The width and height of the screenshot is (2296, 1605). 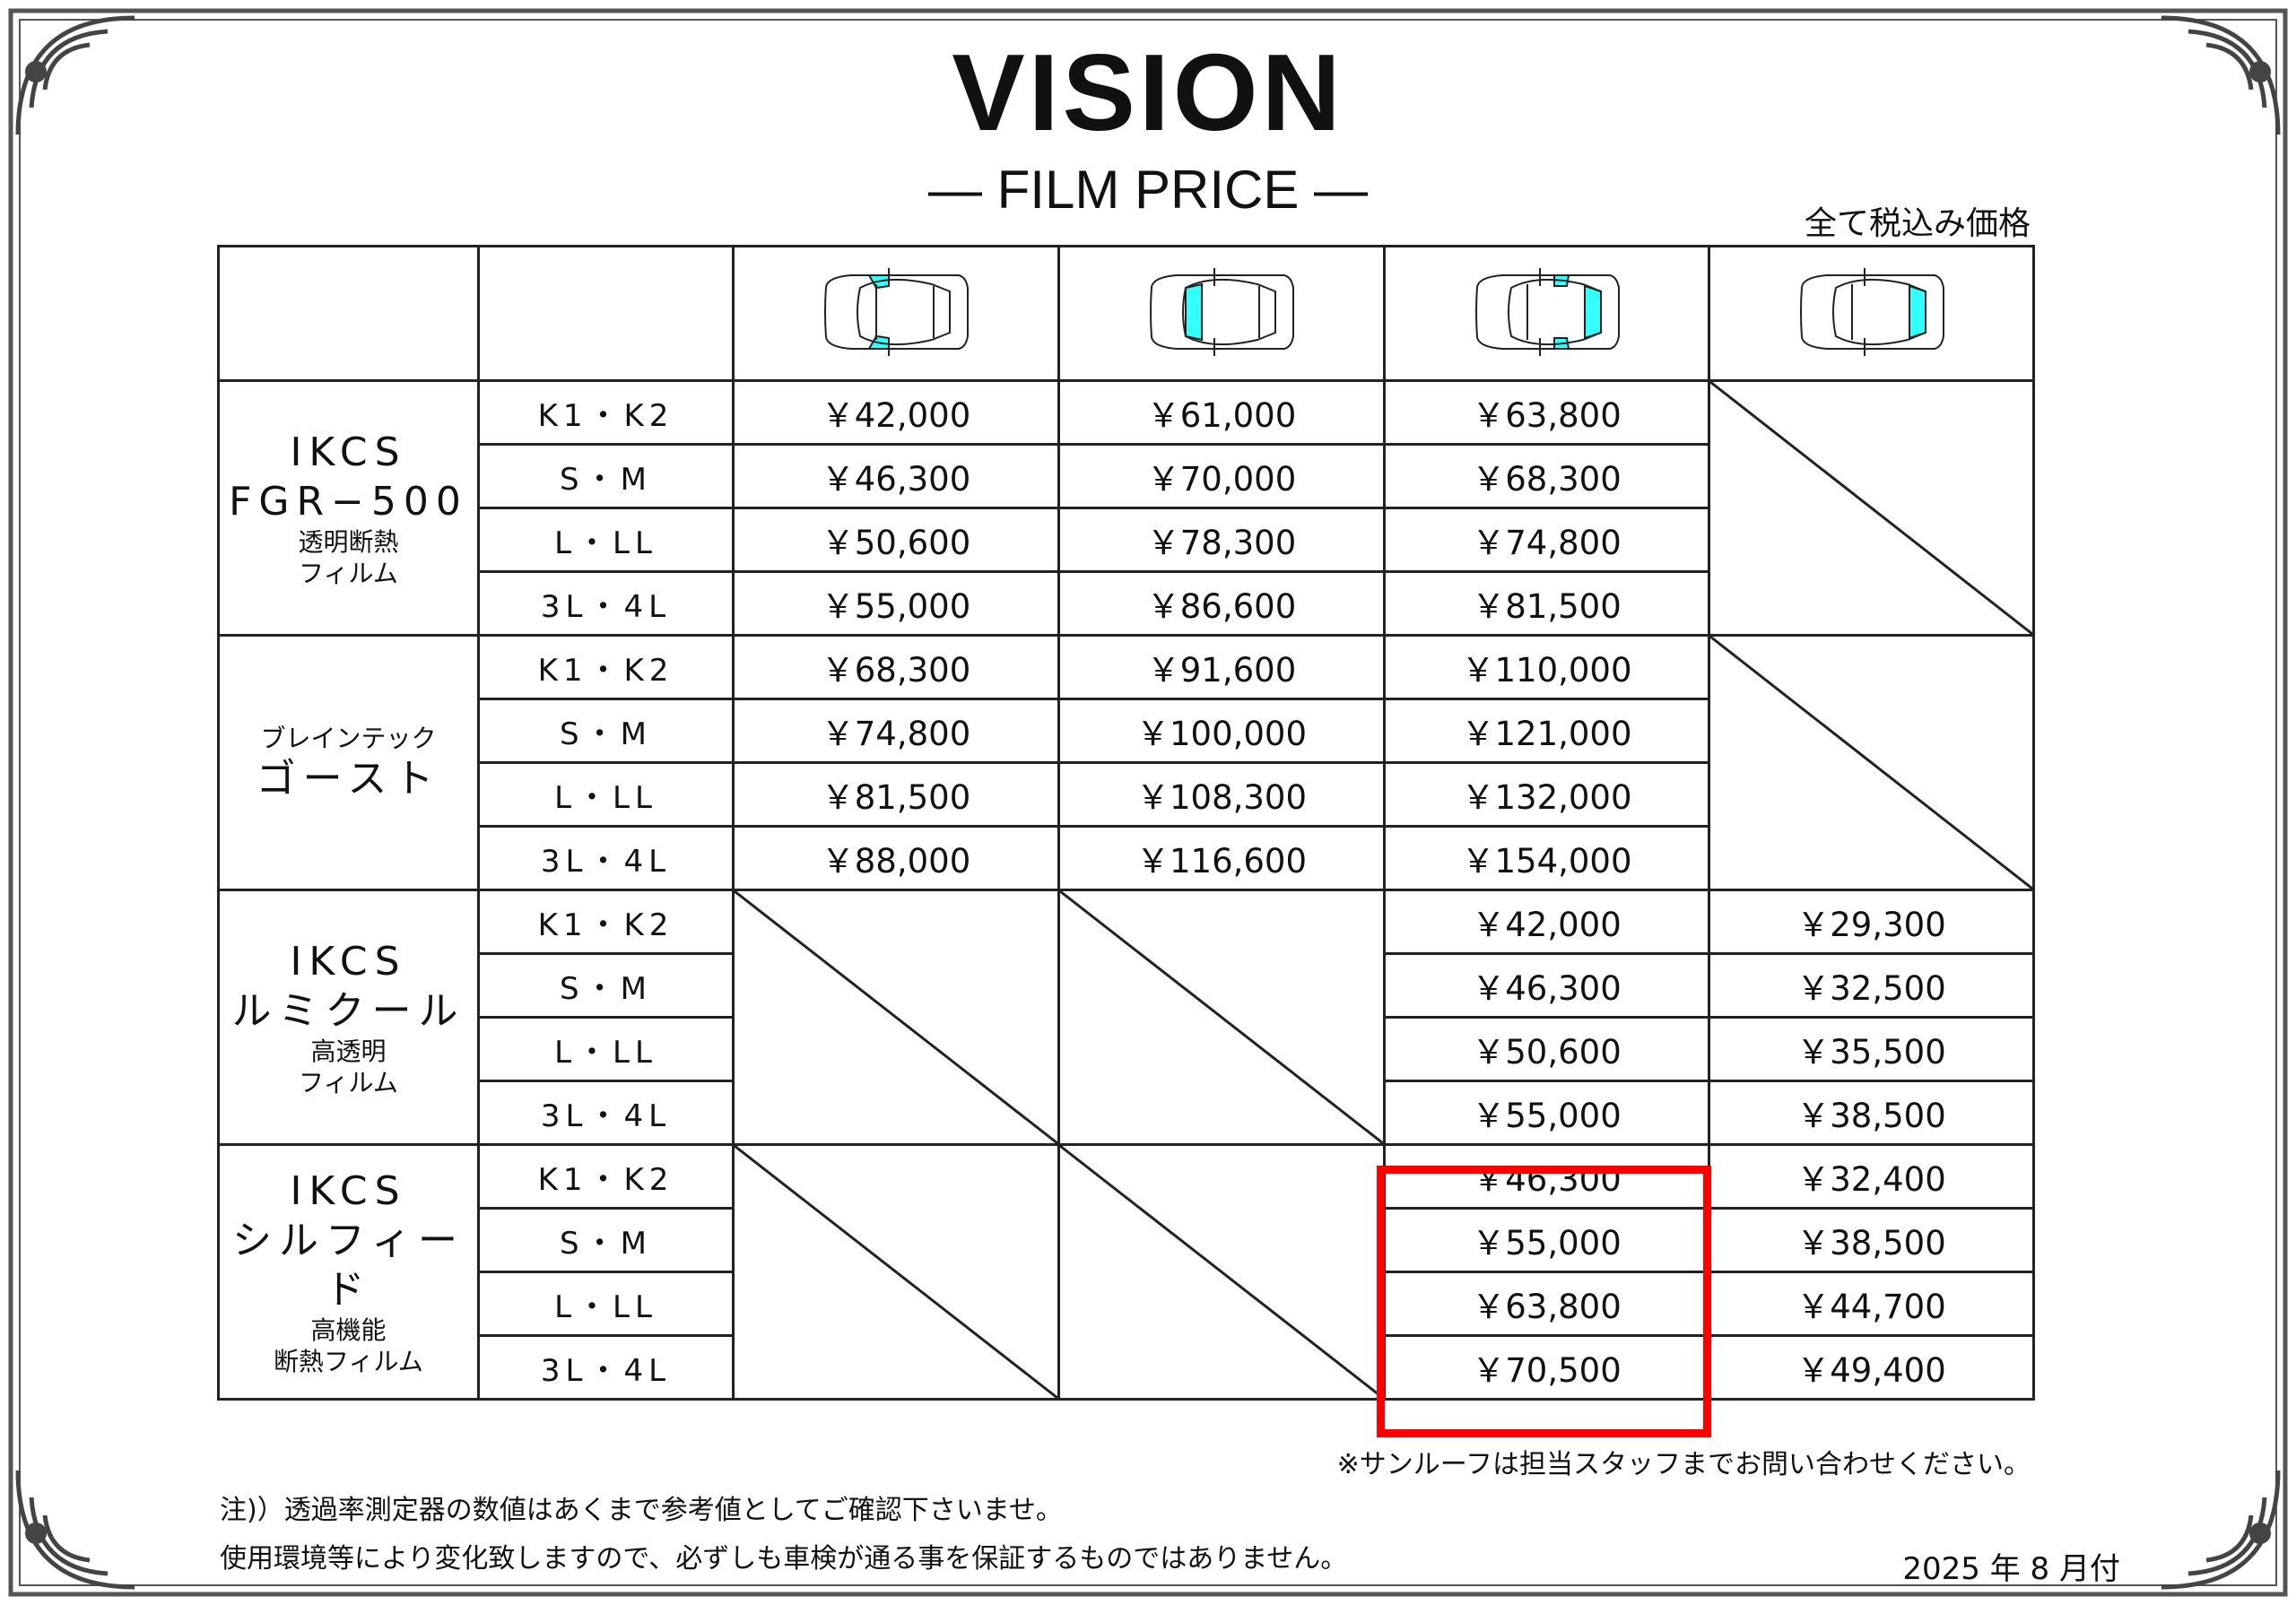 What do you see at coordinates (1546, 794) in the screenshot?
I see `price-cell: ￥132,000` at bounding box center [1546, 794].